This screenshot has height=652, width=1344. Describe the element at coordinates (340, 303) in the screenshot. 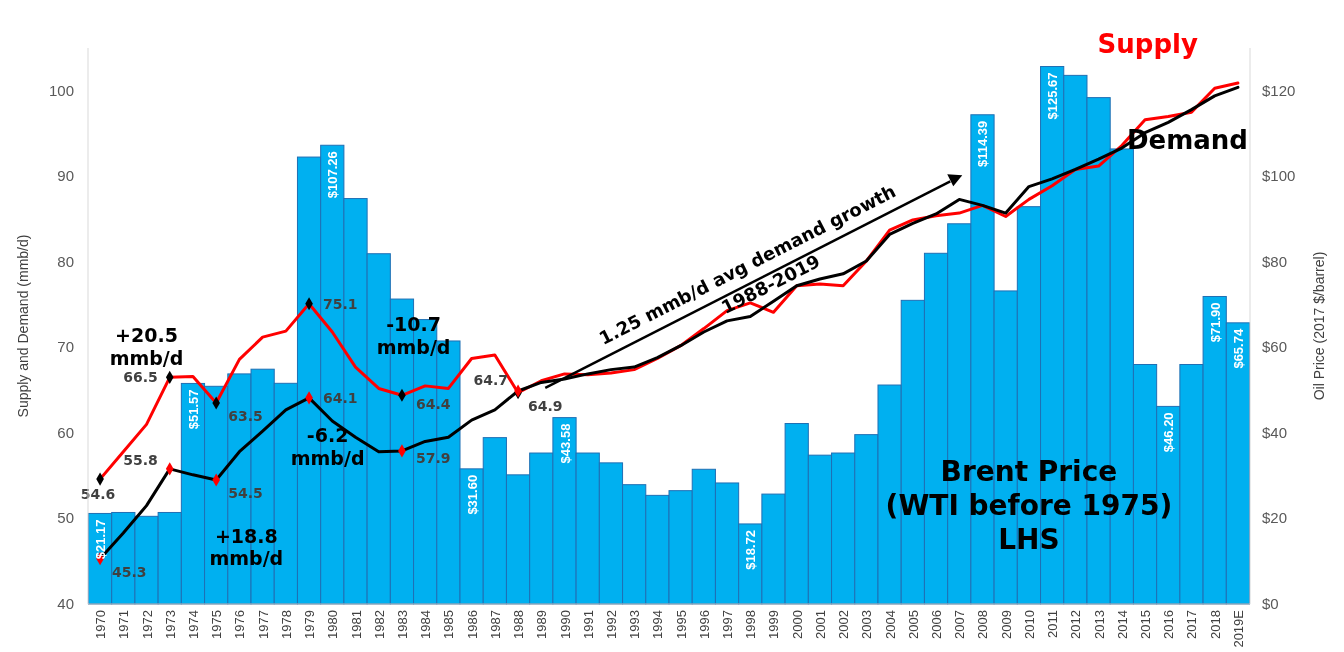

I see `data-label: 75.1` at that location.